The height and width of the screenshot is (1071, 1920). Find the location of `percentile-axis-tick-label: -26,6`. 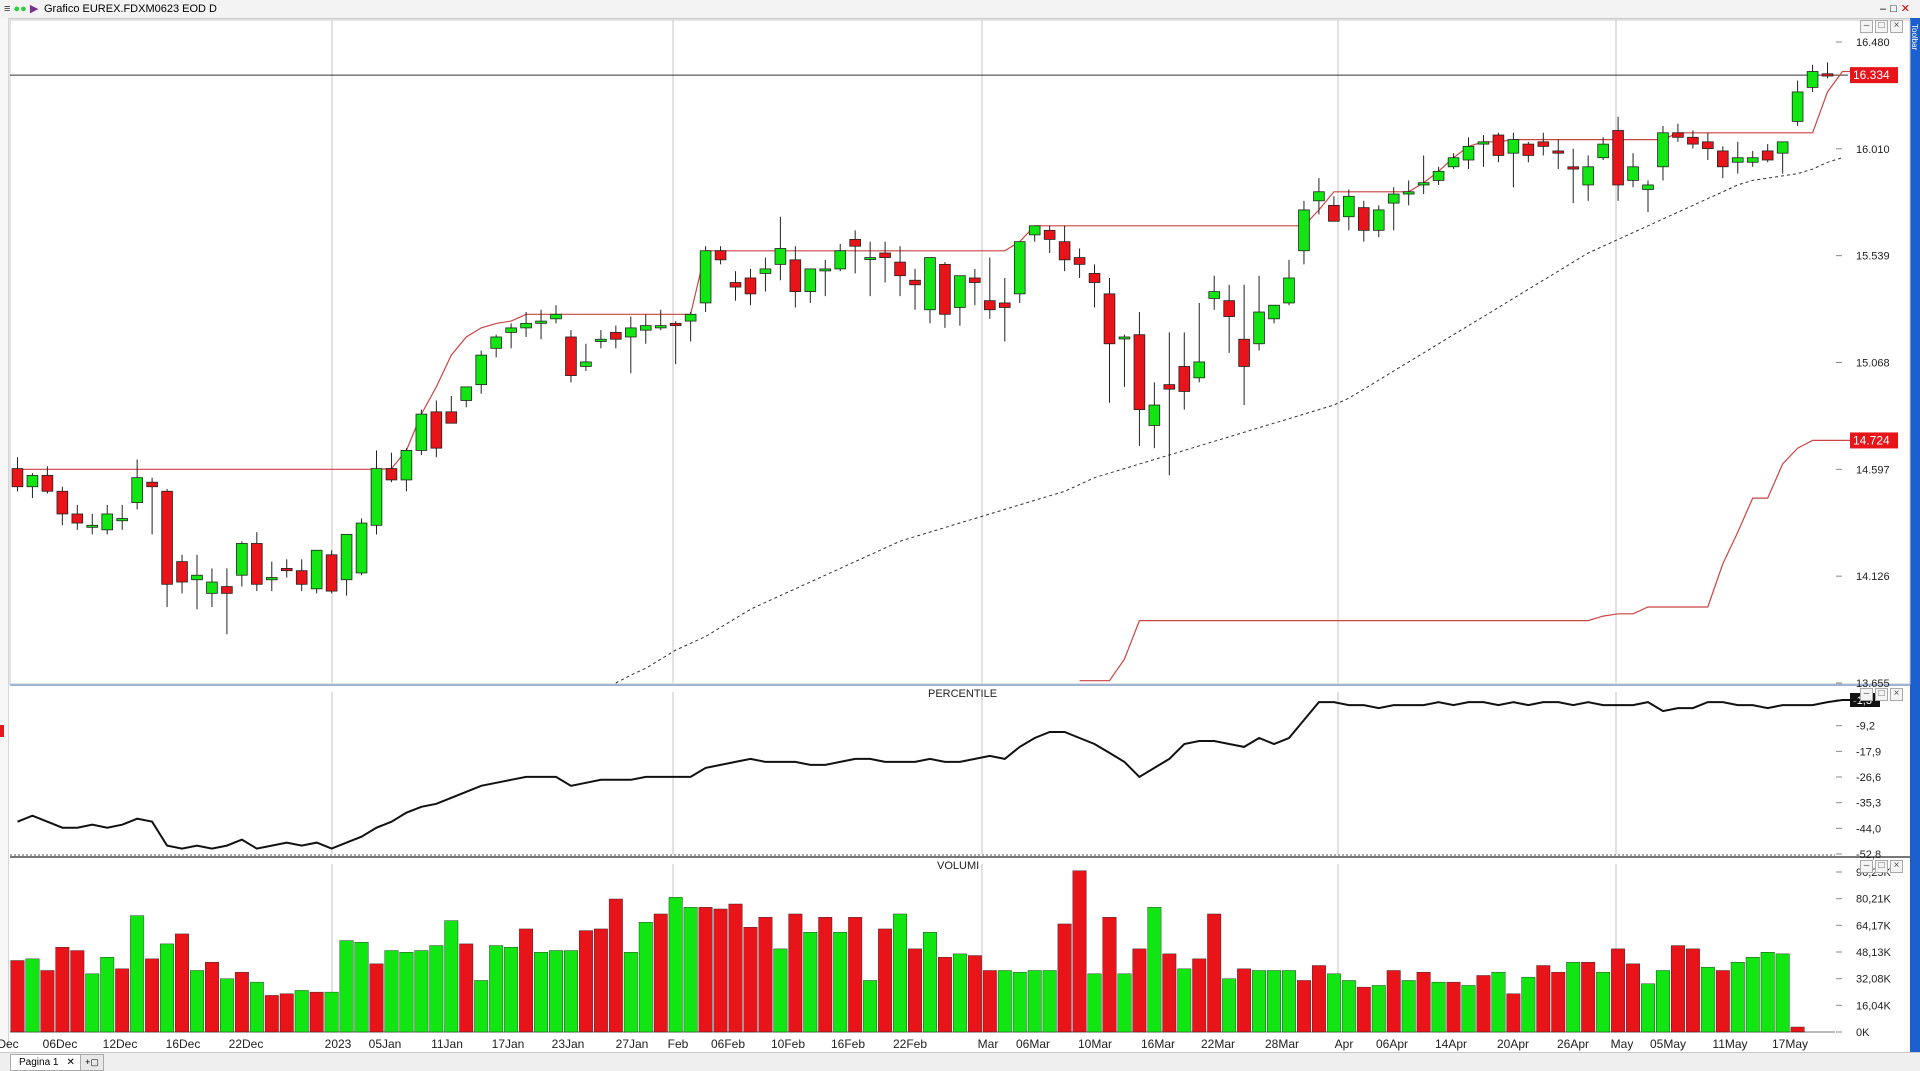

percentile-axis-tick-label: -26,6 is located at coordinates (1868, 778).